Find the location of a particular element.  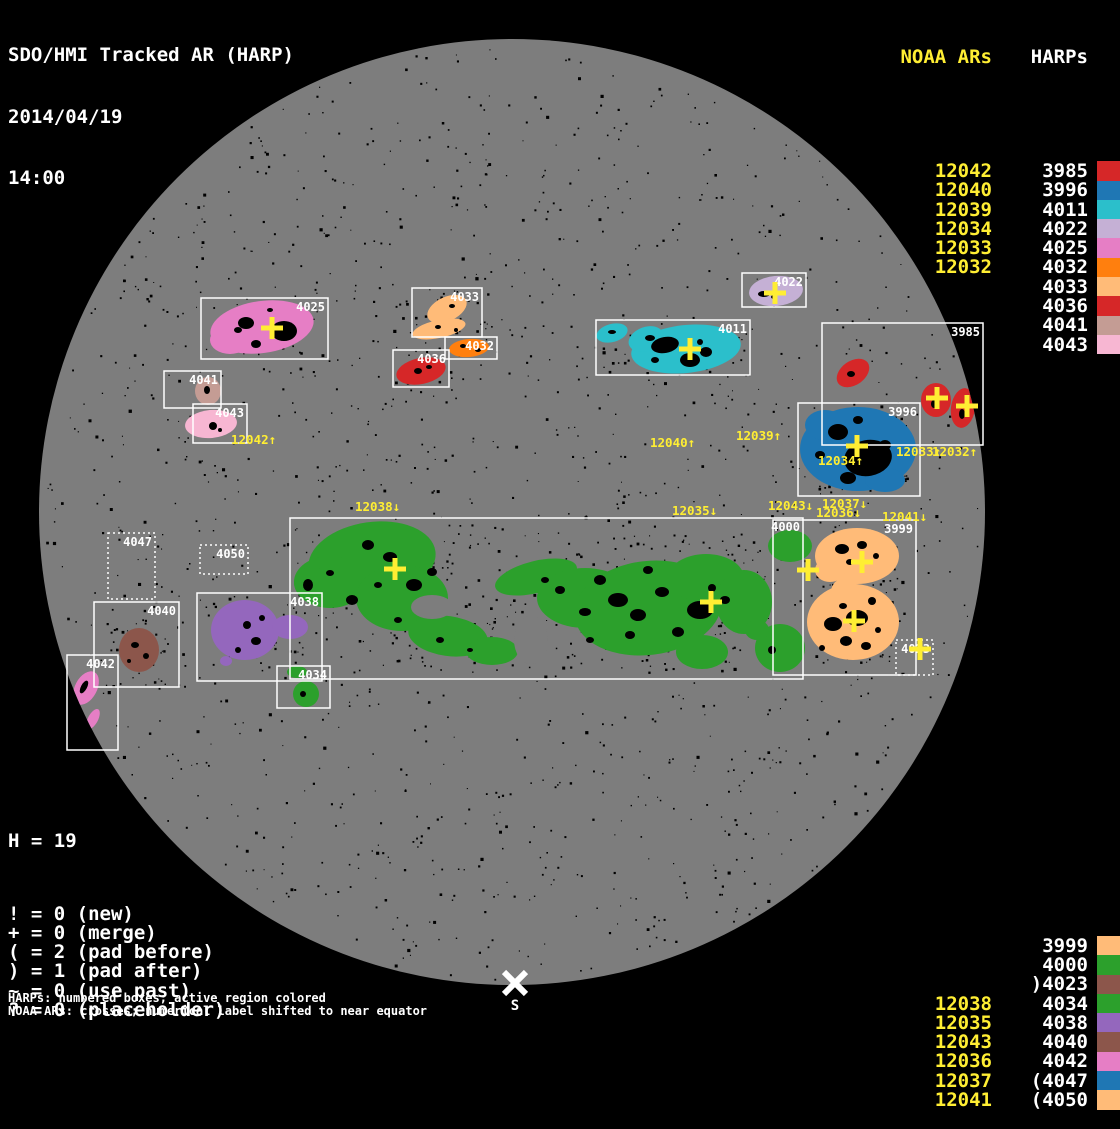

harp-number: 4043 is located at coordinates (1065, 344).